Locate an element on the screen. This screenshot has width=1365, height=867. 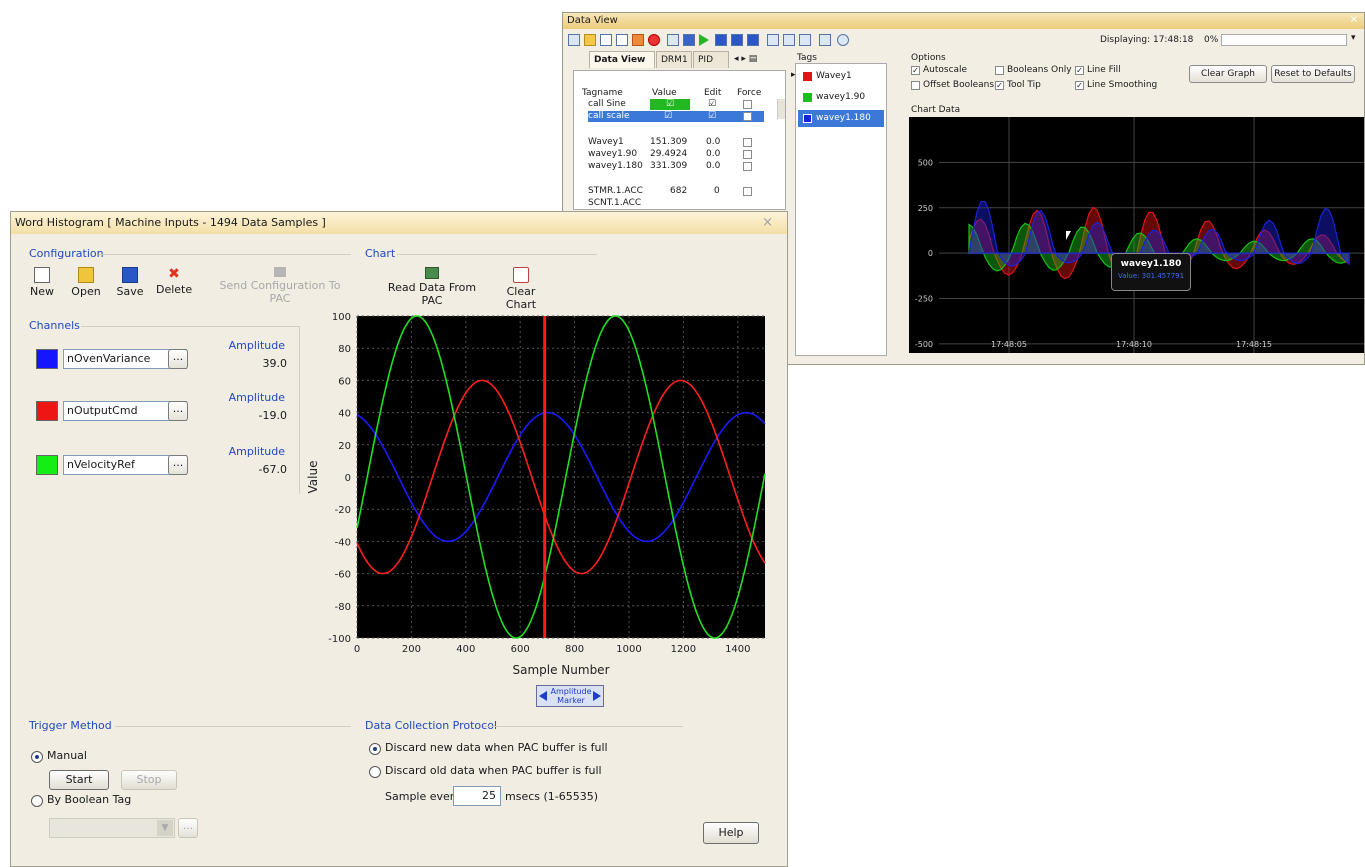
x-tick-label: 17:48:05 is located at coordinates (1009, 344).